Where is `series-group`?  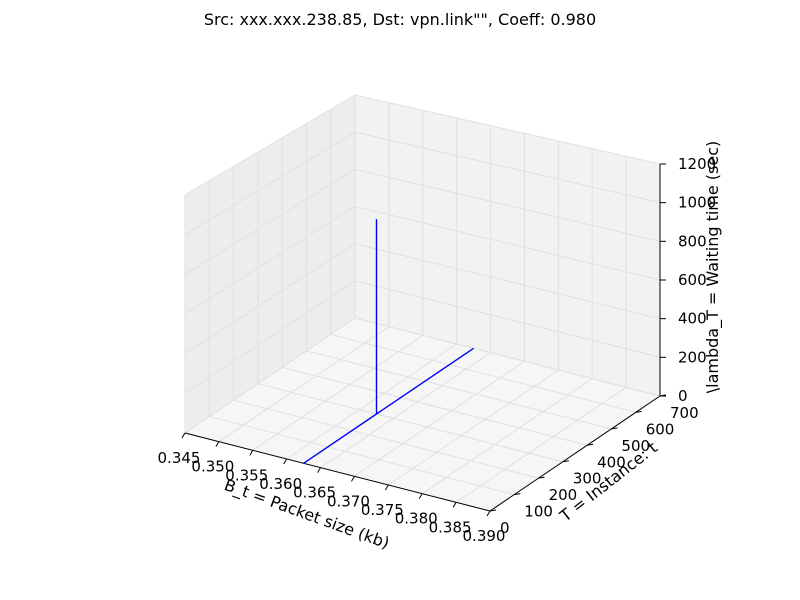
series-group is located at coordinates (388, 341).